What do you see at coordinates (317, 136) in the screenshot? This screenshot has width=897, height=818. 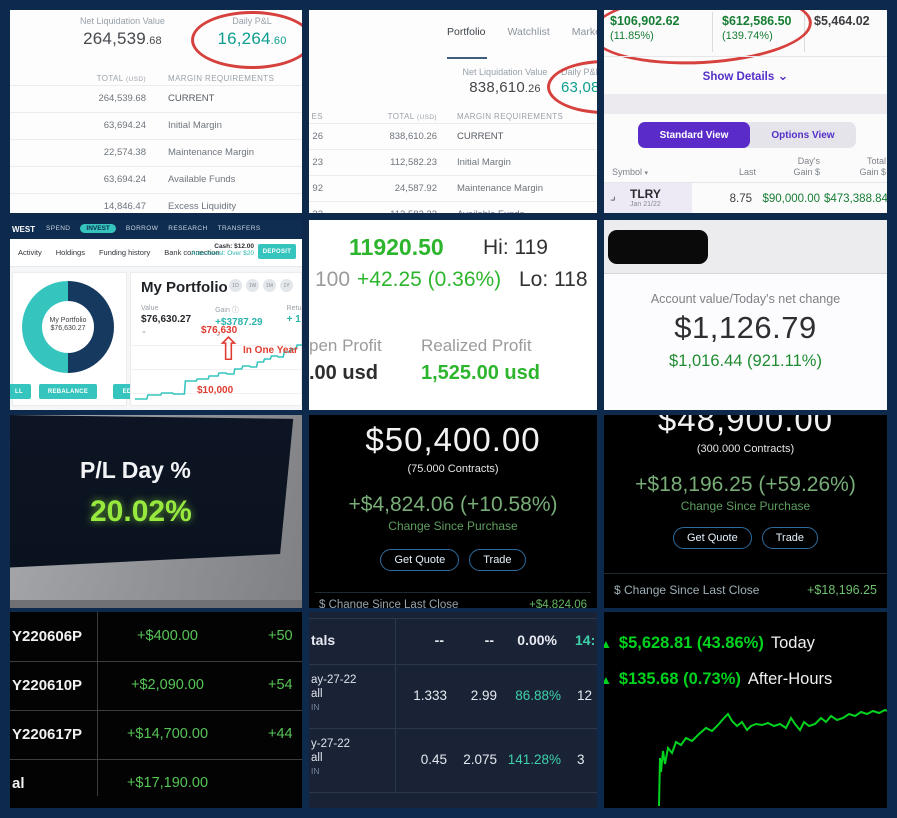 I see `left-partial-cell: 26` at bounding box center [317, 136].